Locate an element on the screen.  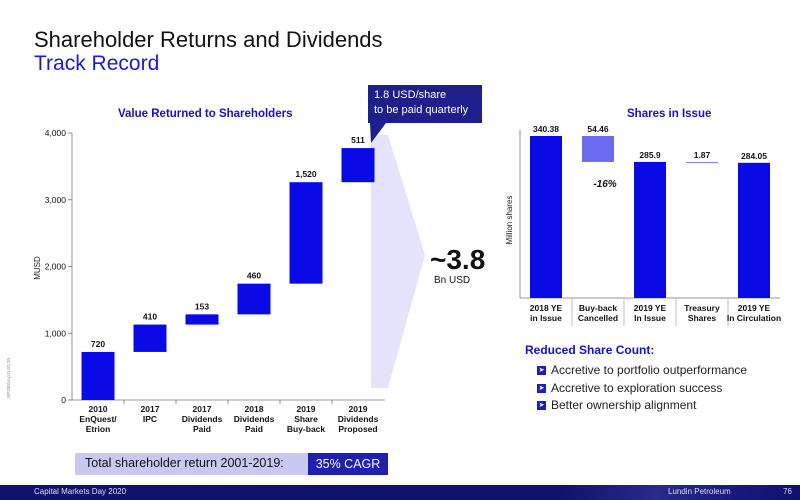
shares-category-label: 2018 YE is located at coordinates (546, 308).